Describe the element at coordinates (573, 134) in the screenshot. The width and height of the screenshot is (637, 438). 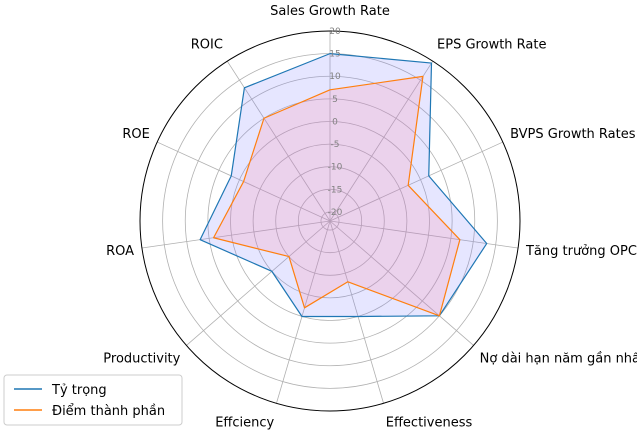
I see `category-label: BVPS Growth Rates` at that location.